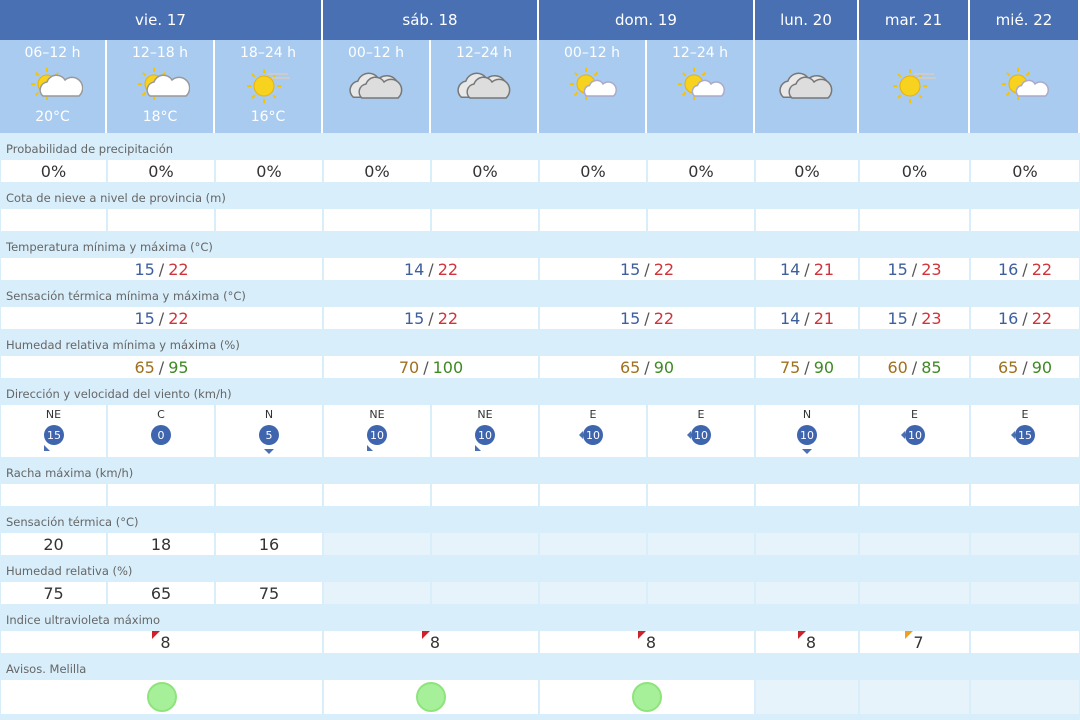 The height and width of the screenshot is (720, 1080). I want to click on min-value: 60, so click(897, 367).